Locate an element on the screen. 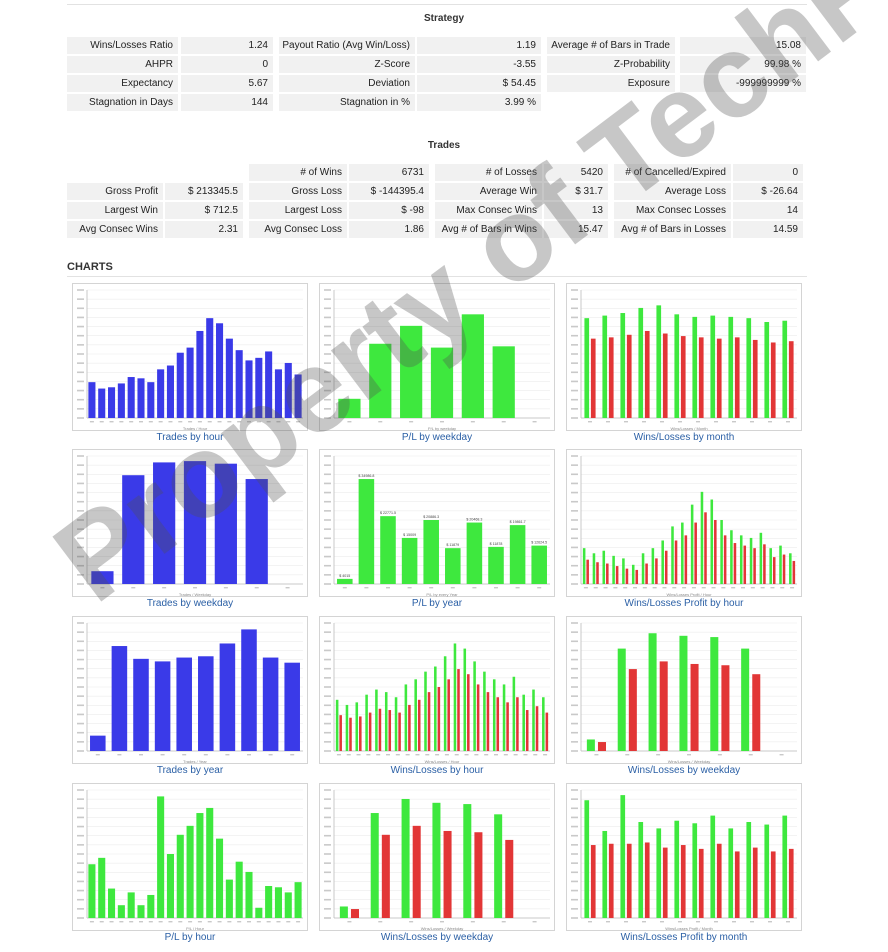 This screenshot has width=888, height=952. strategy-value: 1.24 is located at coordinates (227, 45).